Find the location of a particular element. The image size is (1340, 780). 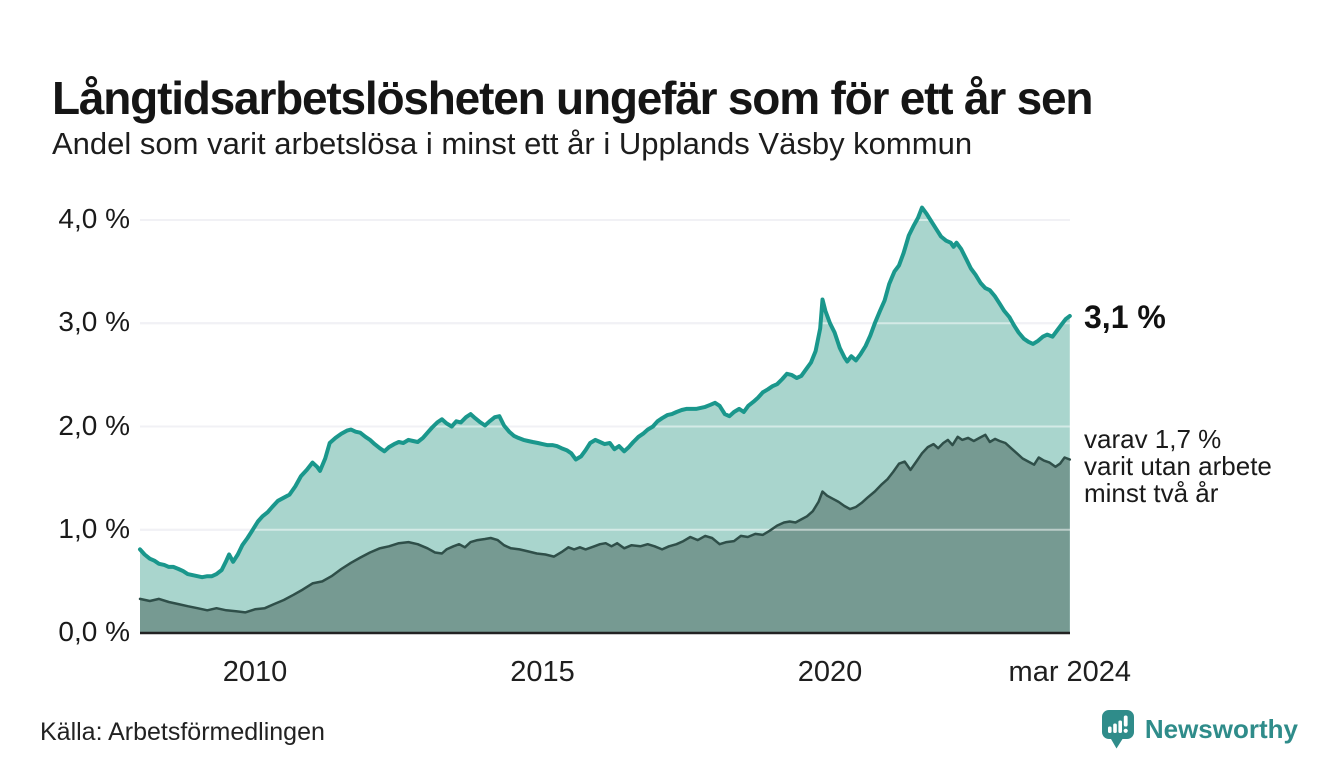

y-tick-label: 4,0 % is located at coordinates (94, 218).